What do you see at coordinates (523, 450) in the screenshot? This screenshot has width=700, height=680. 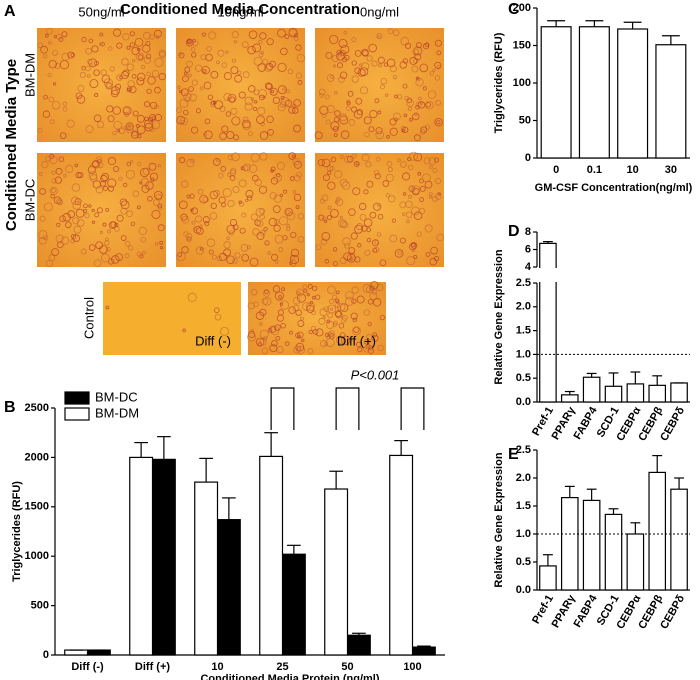 I see `y-tick-label: 2.5` at bounding box center [523, 450].